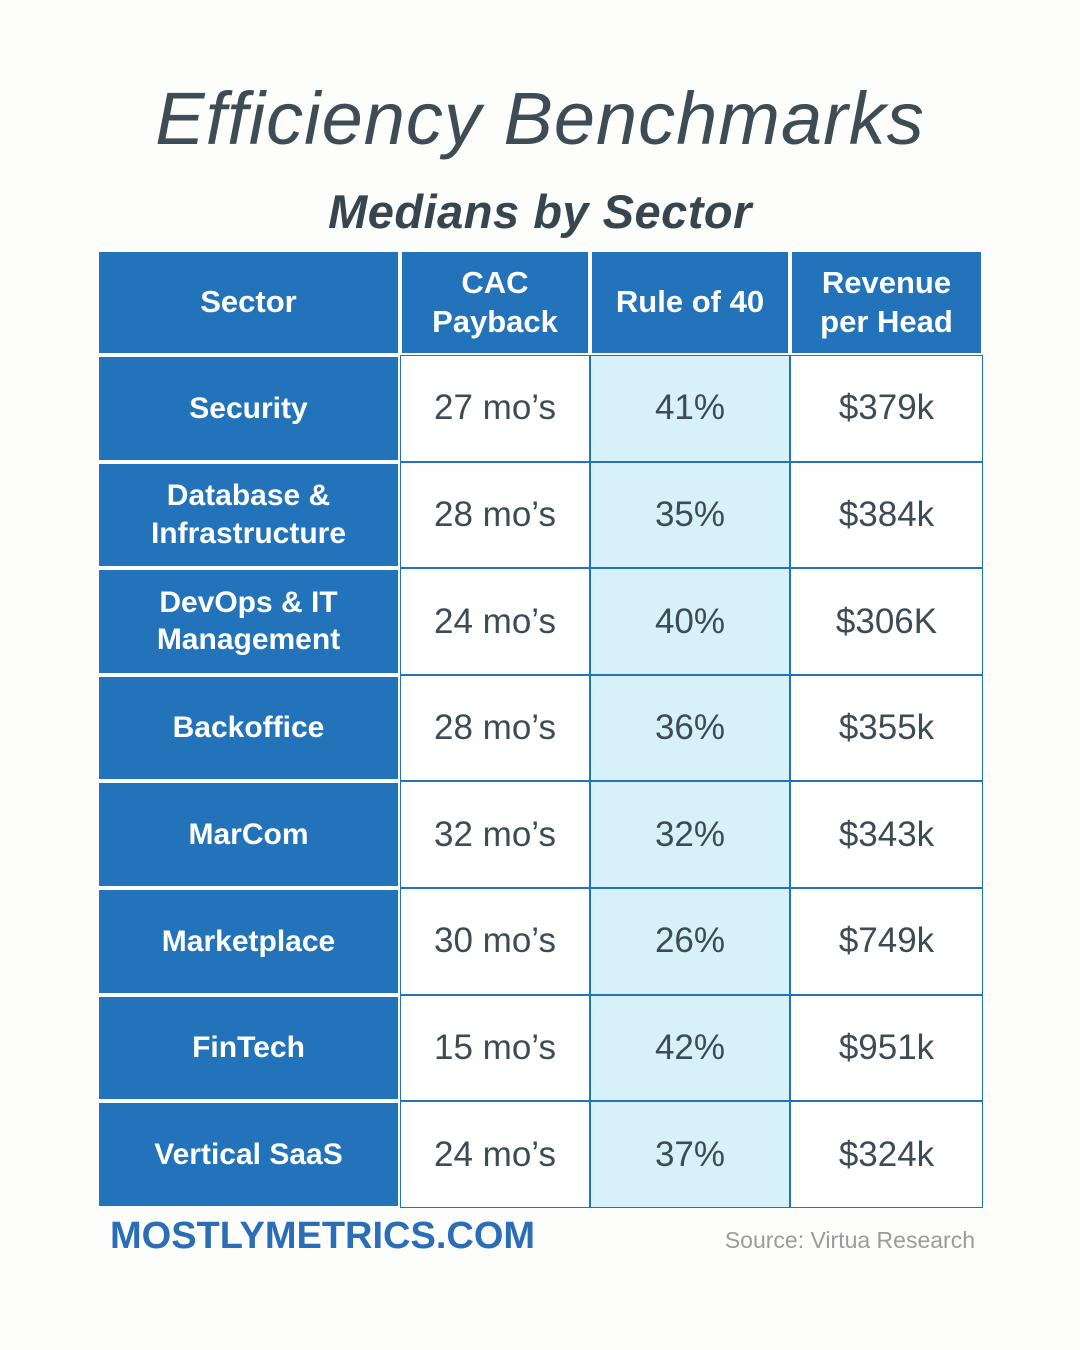 The height and width of the screenshot is (1350, 1080). Describe the element at coordinates (248, 408) in the screenshot. I see `sector-label: Security` at that location.